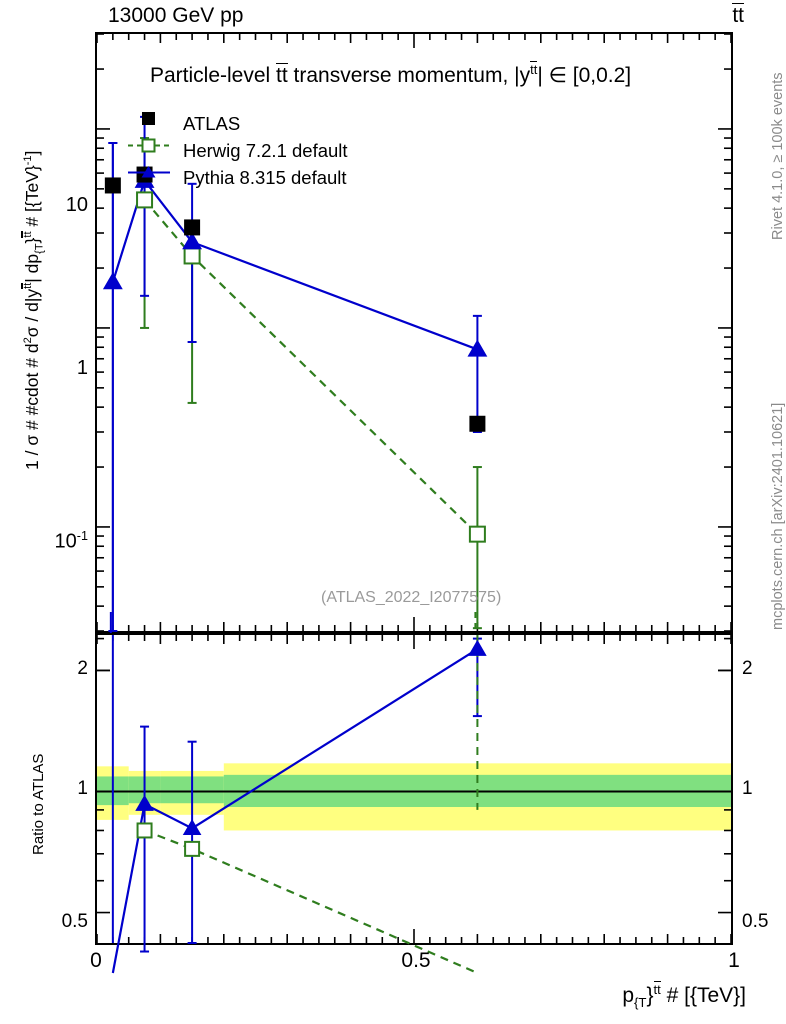  Describe the element at coordinates (534, 69) in the screenshot. I see `title-sup-tt: tt` at that location.